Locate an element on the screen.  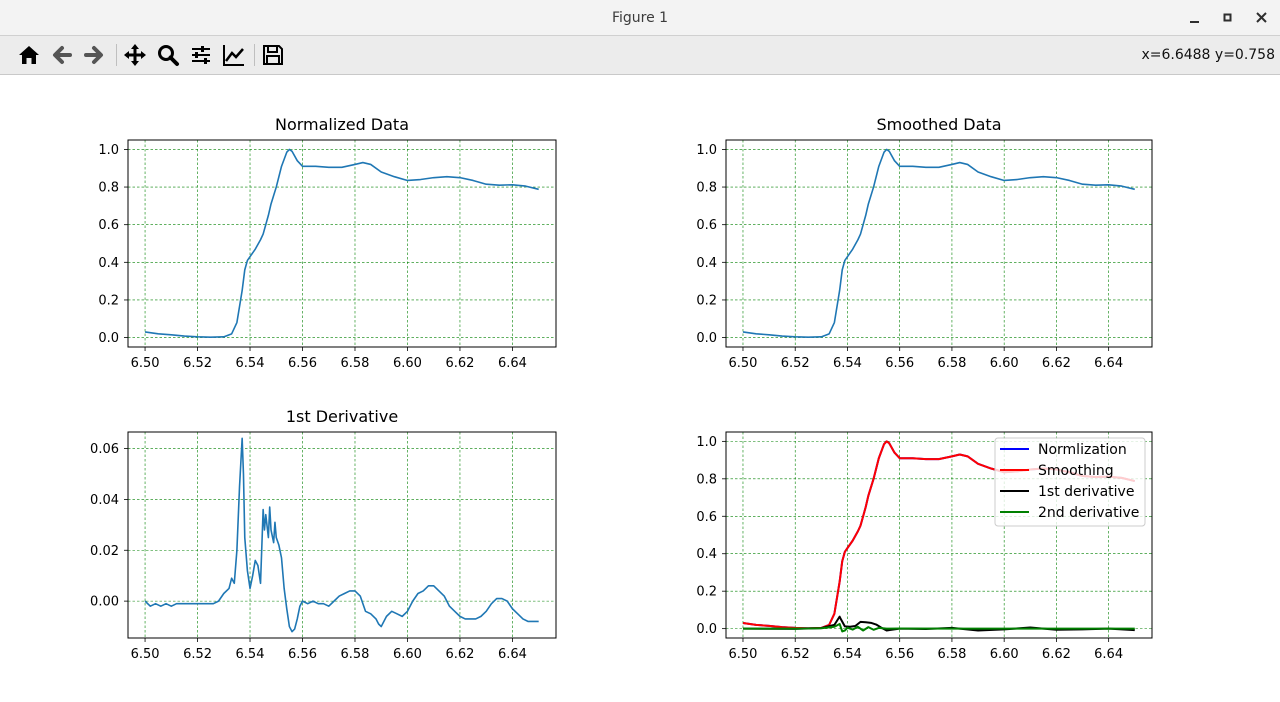
legend-label: 1st derivative is located at coordinates (1086, 492).